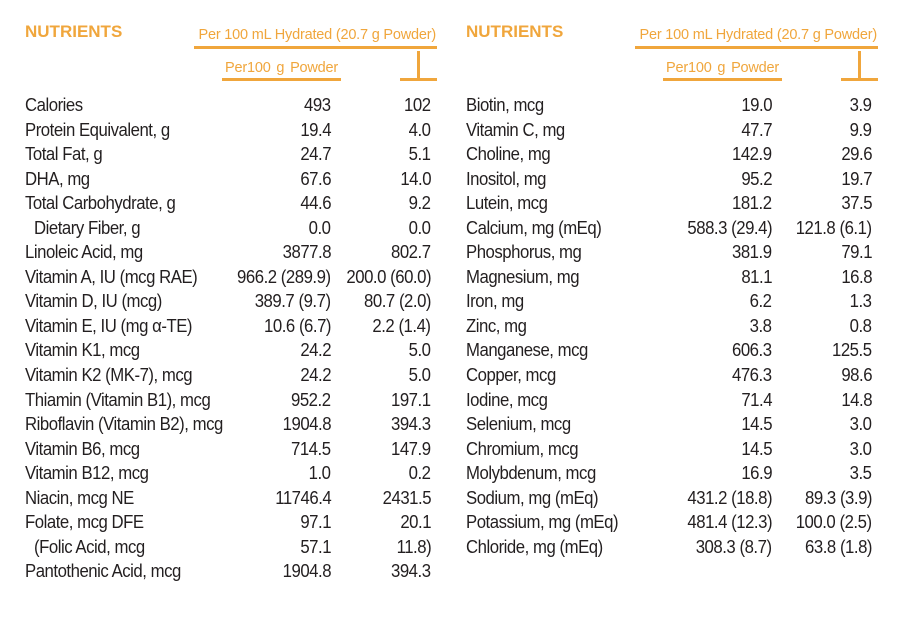 The image size is (900, 622). What do you see at coordinates (761, 301) in the screenshot?
I see `value-per-100g-powder: 6.2` at bounding box center [761, 301].